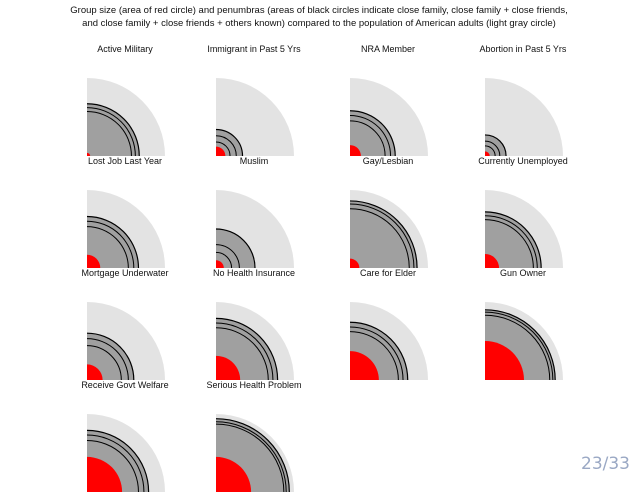  Describe the element at coordinates (388, 161) in the screenshot. I see `panel-label: Gay/Lesbian` at that location.